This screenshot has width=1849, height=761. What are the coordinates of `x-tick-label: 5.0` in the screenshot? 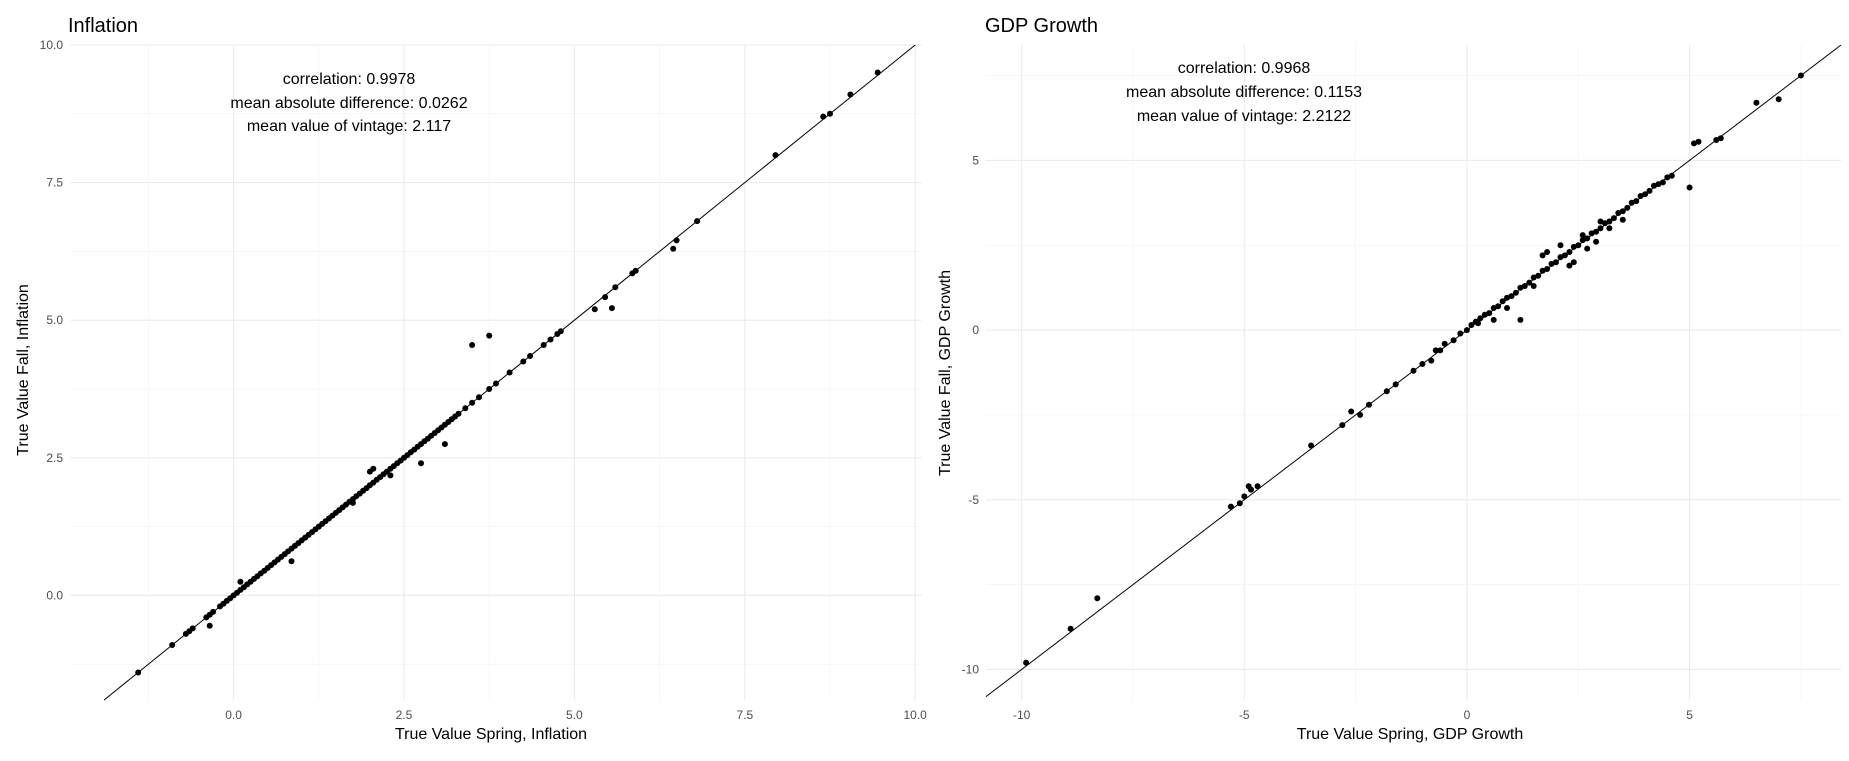 It's located at (574, 715).